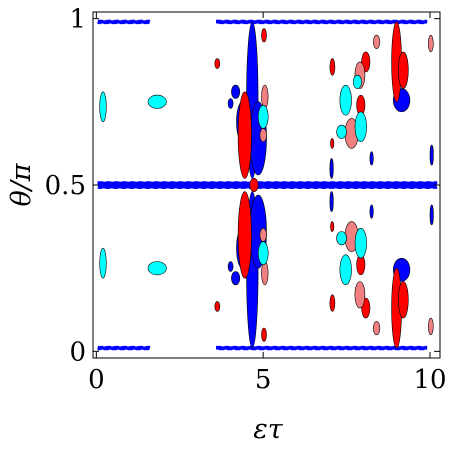  Describe the element at coordinates (77, 20) in the screenshot. I see `y-tick-label-2: 1` at that location.